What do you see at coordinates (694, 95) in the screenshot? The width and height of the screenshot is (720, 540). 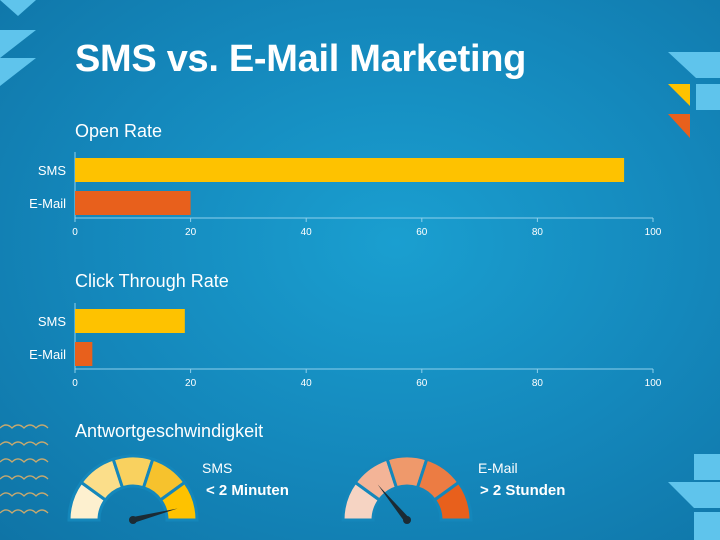 I see `triangle-decoration-top-right` at bounding box center [694, 95].